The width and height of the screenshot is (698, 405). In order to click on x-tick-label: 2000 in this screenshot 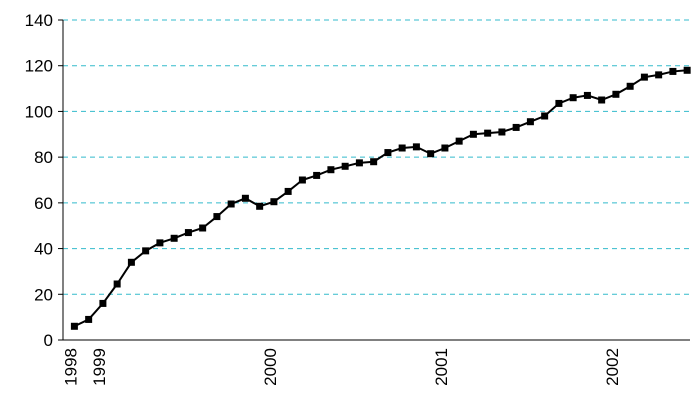, I will do `click(270, 367)`.